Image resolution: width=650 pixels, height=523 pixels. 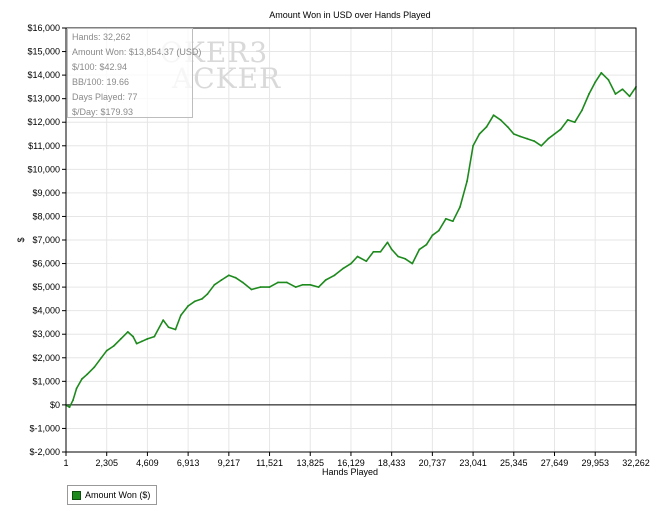 I want to click on y-axis-title: $, so click(x=21, y=239).